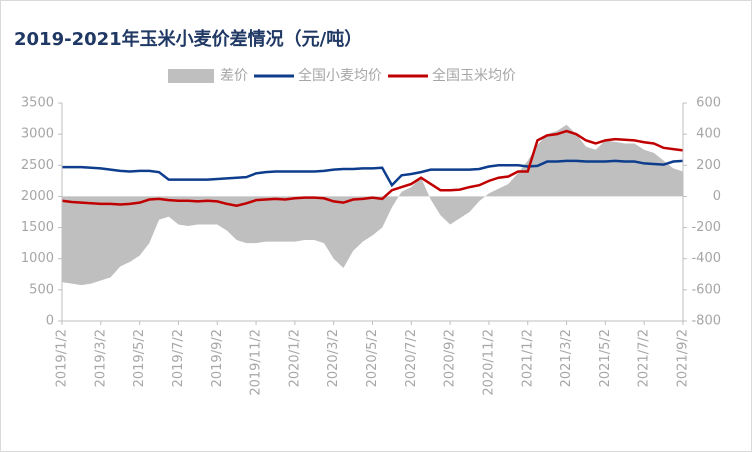 The width and height of the screenshot is (752, 452). What do you see at coordinates (37, 134) in the screenshot?
I see `y-tick-label: 3000` at bounding box center [37, 134].